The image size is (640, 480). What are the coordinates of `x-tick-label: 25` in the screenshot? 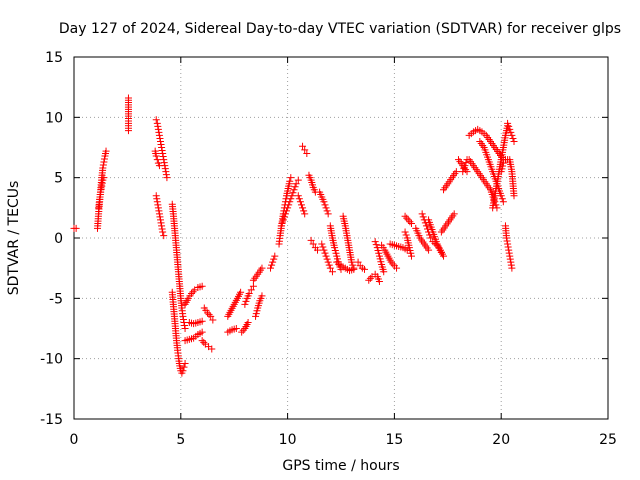 It's located at (608, 440).